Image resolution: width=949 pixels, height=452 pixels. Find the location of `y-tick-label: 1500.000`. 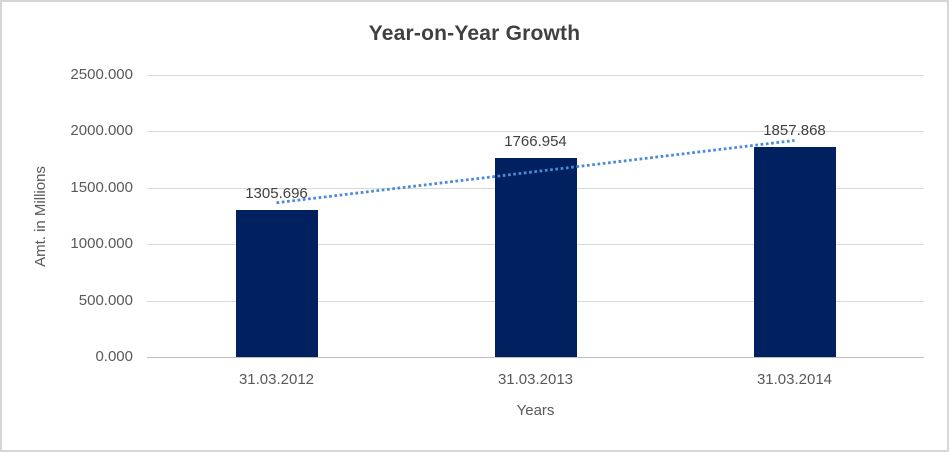

y-tick-label: 1500.000 is located at coordinates (101, 187).